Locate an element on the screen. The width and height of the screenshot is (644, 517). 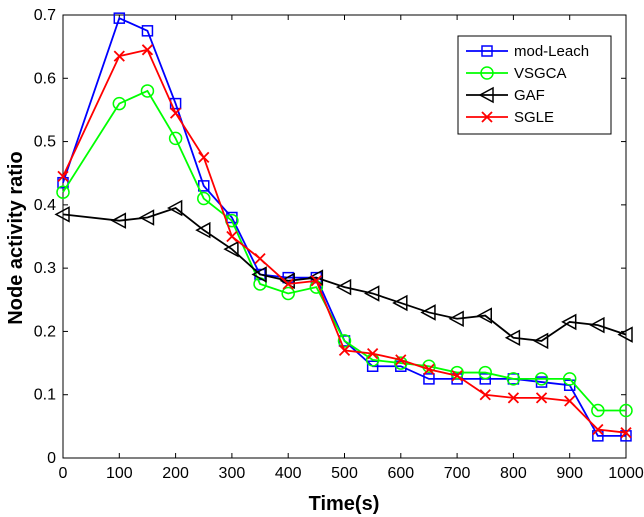
legend-label-gaf: GAF is located at coordinates (529, 95).